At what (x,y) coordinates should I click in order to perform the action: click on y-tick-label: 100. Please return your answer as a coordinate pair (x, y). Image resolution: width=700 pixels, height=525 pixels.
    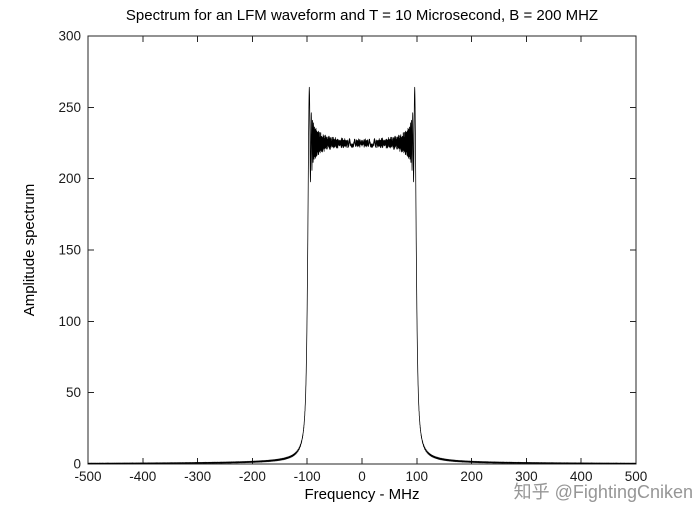
    Looking at the image, I should click on (69, 321).